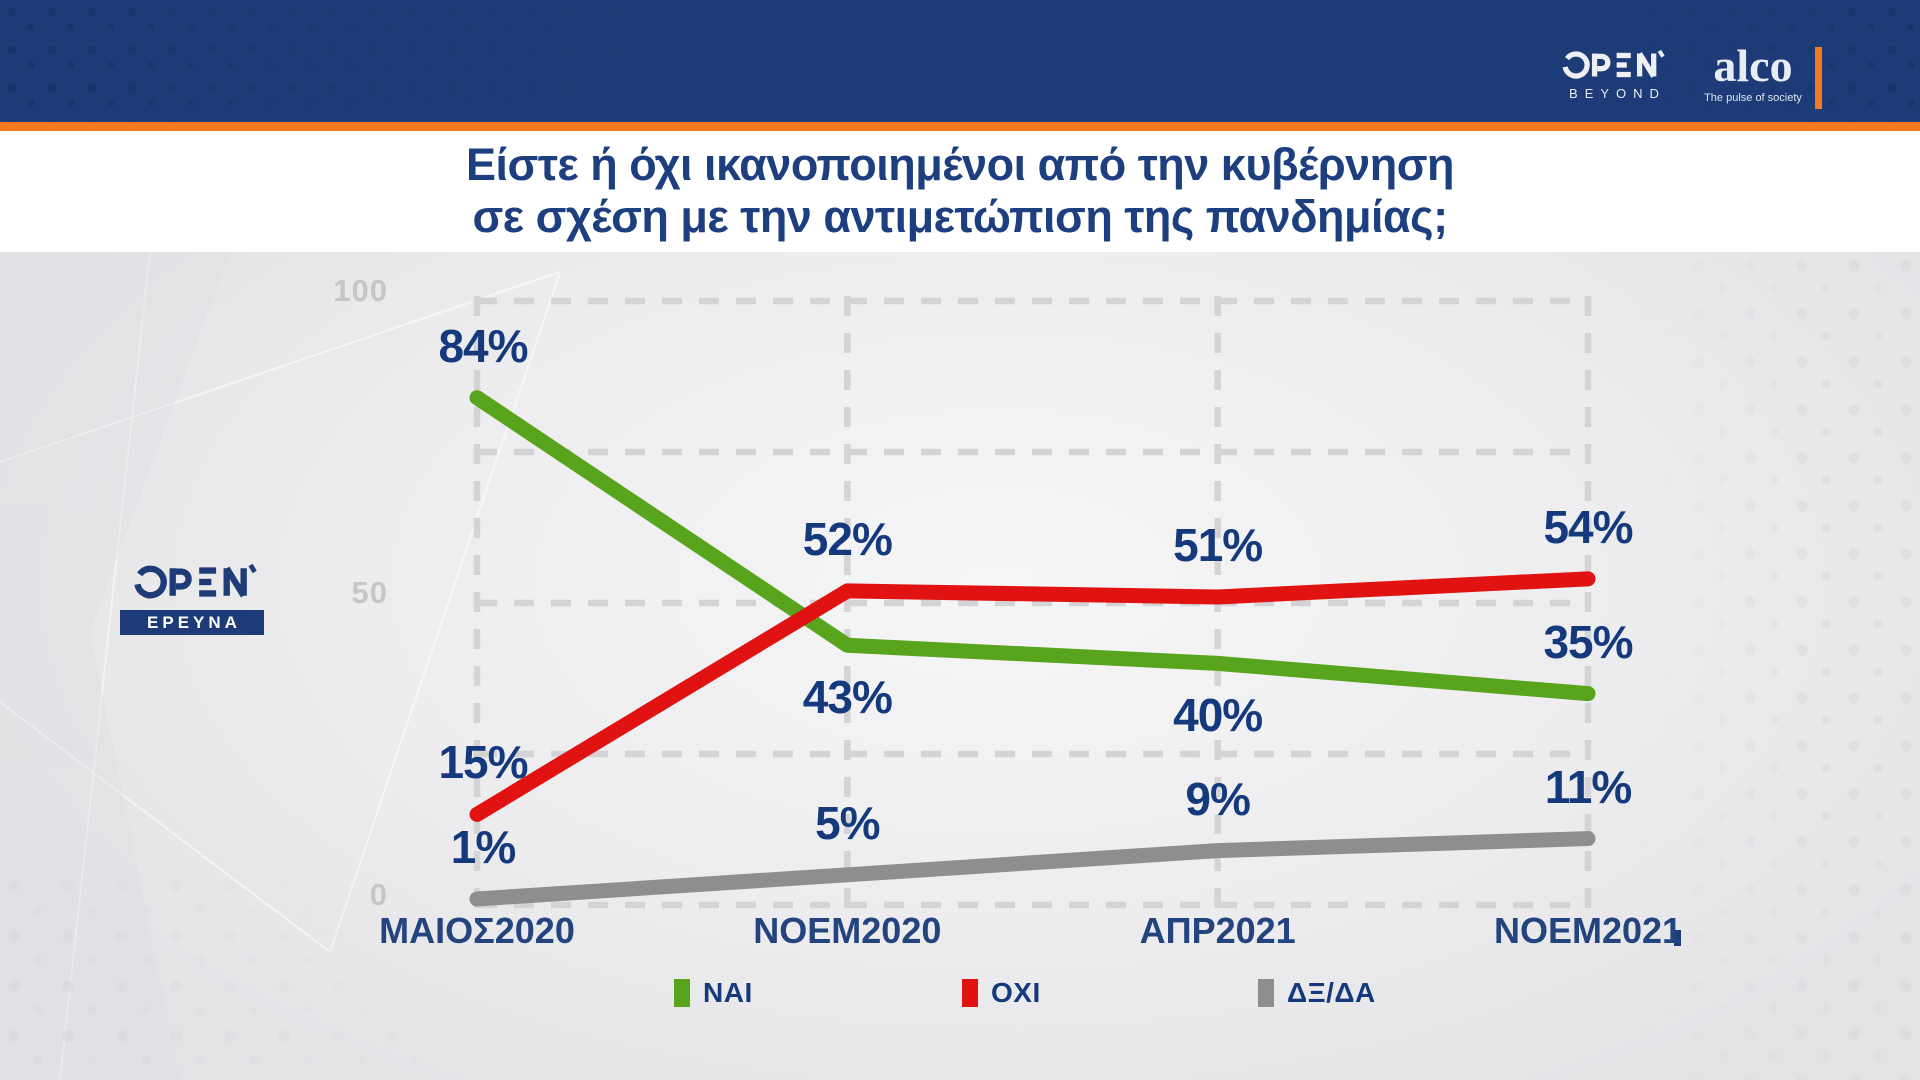 This screenshot has width=1920, height=1080. I want to click on data-label-ΝΑΙ-ΝΟΕΜ2020: 43%, so click(847, 697).